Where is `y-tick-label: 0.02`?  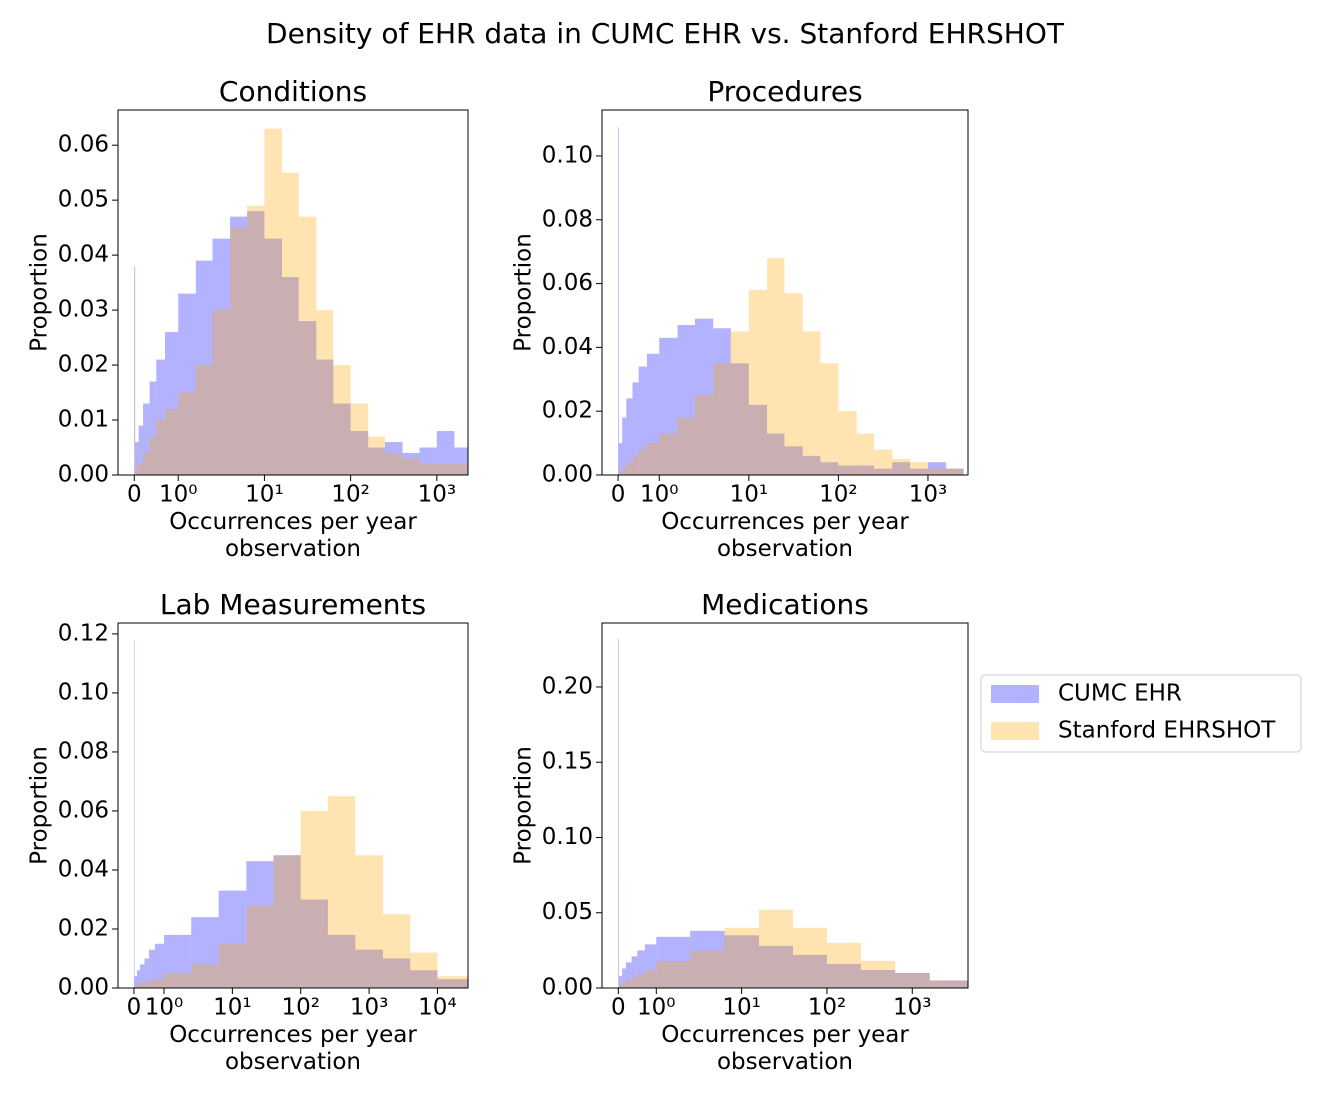
y-tick-label: 0.02 is located at coordinates (567, 411).